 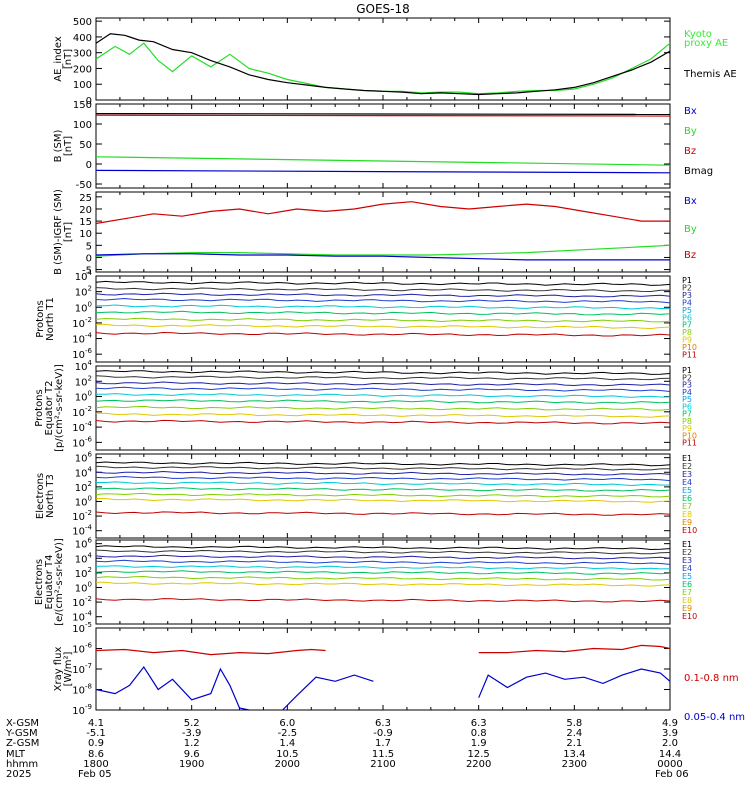 I want to click on axis-row-value: 1900, so click(x=191, y=764).